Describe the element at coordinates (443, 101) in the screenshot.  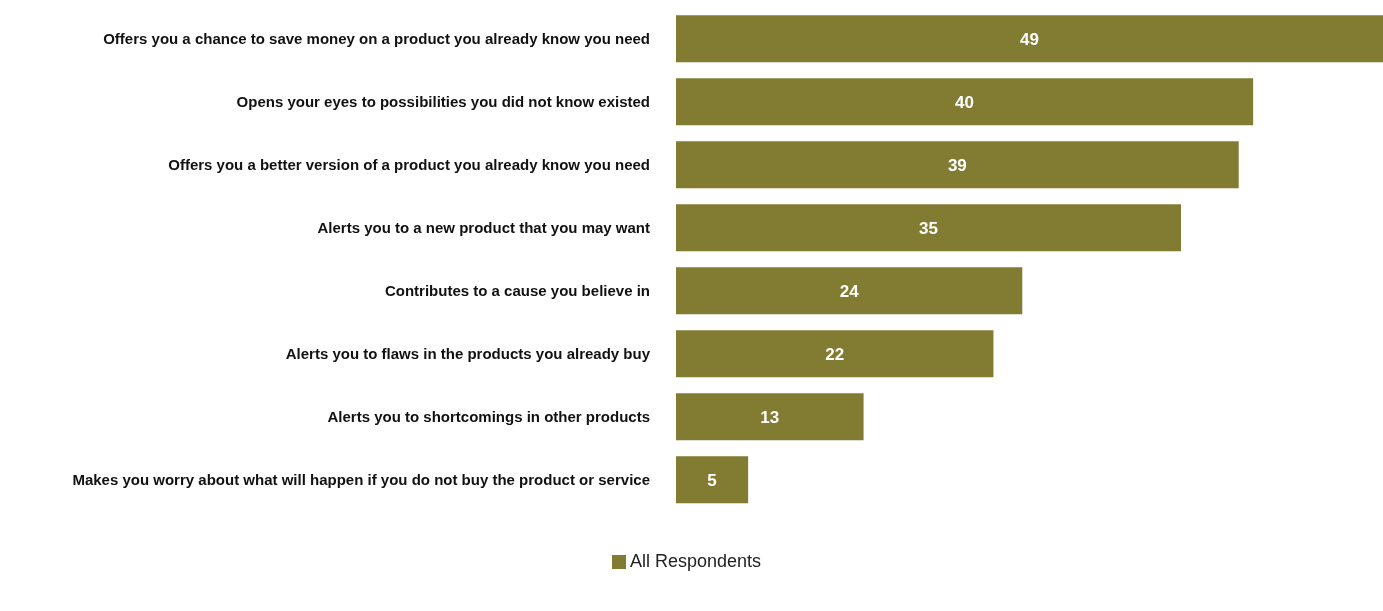
I see `y-tick-label: Opens your eyes to possibilities you did not know existed` at that location.